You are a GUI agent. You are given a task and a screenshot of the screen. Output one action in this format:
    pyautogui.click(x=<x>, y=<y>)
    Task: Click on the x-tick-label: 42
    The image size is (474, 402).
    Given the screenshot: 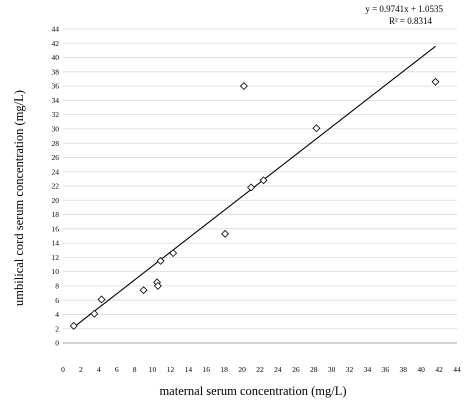 What is the action you would take?
    pyautogui.click(x=439, y=369)
    